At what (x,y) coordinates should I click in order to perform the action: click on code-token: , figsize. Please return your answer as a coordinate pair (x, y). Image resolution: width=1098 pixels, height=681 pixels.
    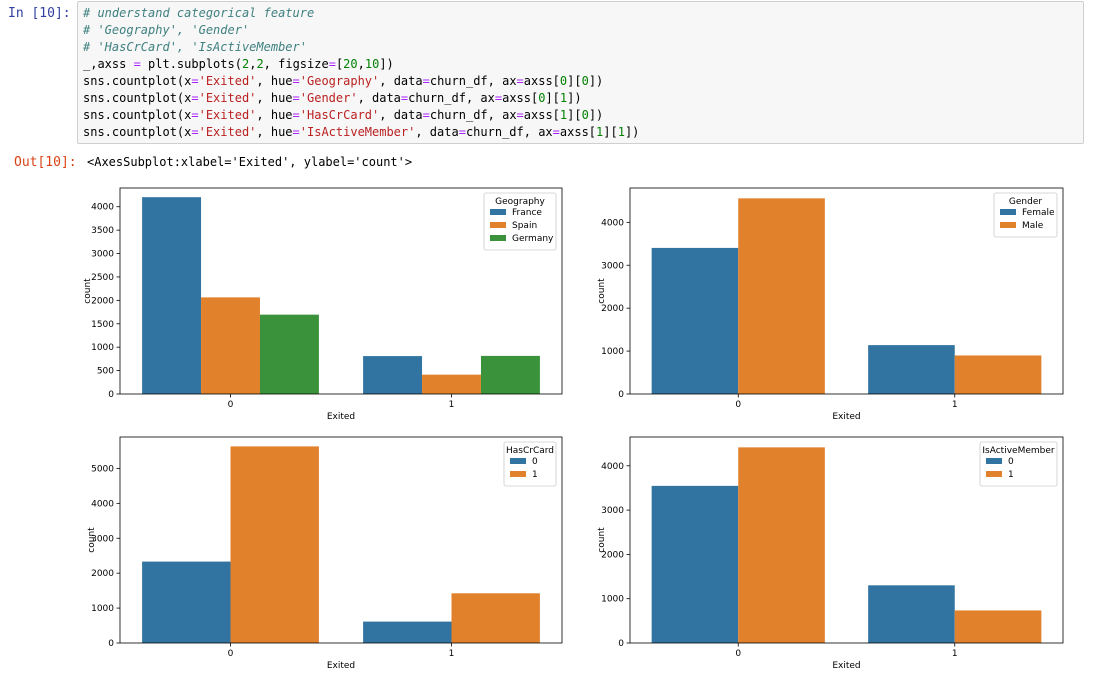
    Looking at the image, I should click on (296, 64).